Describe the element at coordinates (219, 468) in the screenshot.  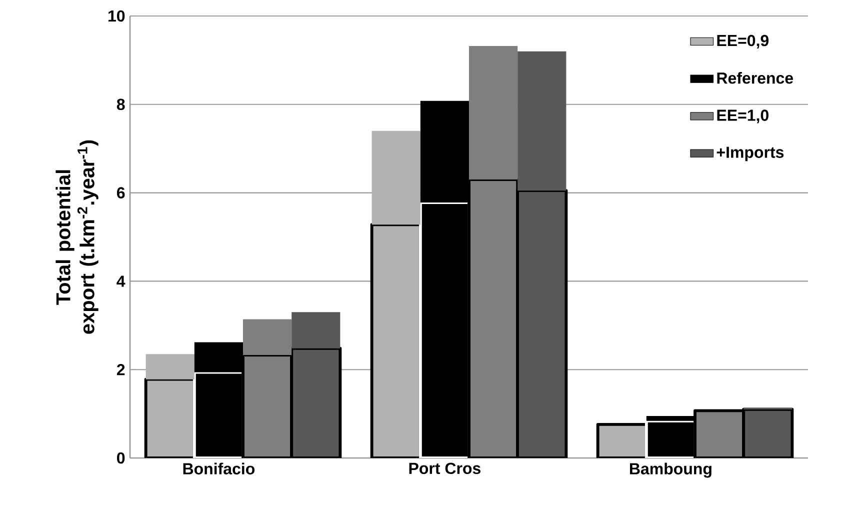
I see `x-tick-label: Bonifacio` at that location.